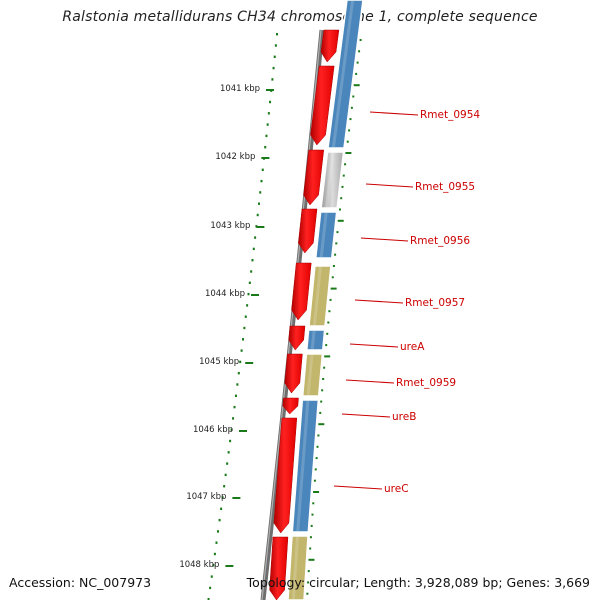  I want to click on gene-label: ureB, so click(404, 417).